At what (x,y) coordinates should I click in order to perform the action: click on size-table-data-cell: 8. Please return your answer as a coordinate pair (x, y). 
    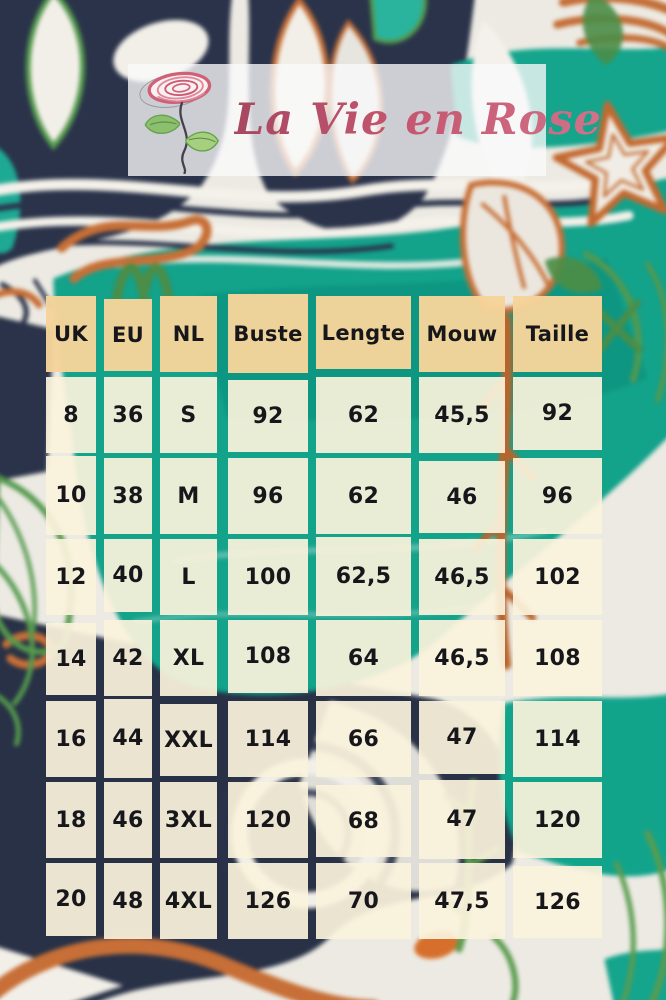
    Looking at the image, I should click on (71, 415).